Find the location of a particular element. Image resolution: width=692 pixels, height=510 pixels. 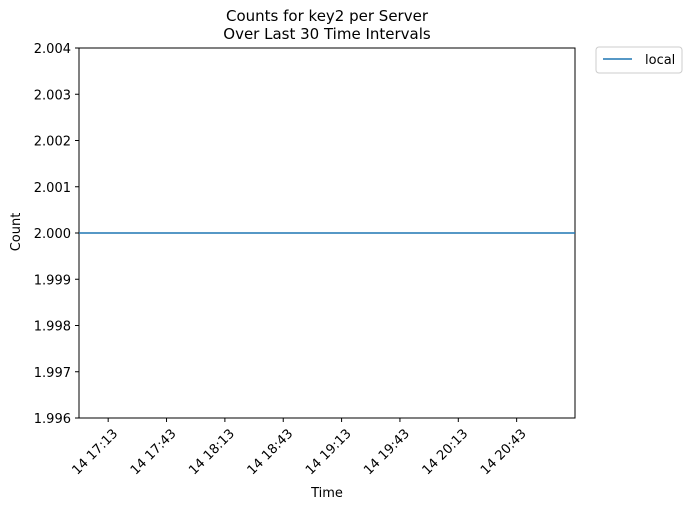

x-axis-title: Time is located at coordinates (326, 493).